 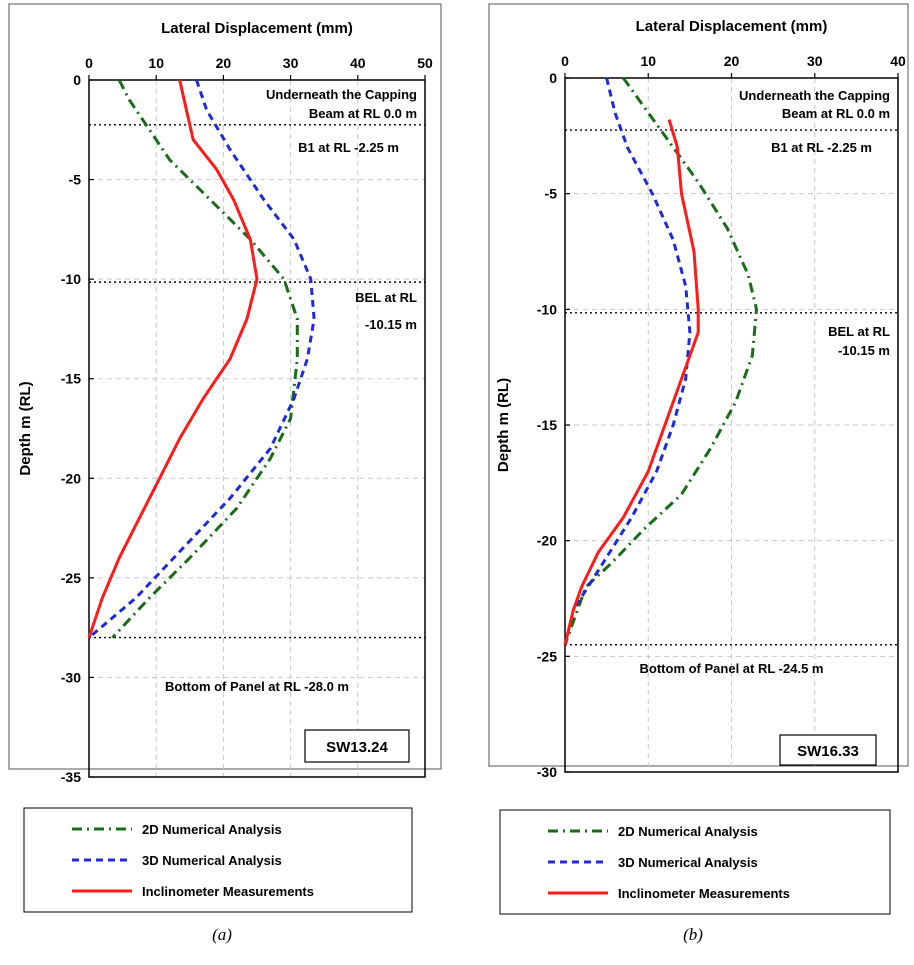 I want to click on reference-annotation: Bottom of Panel at RL -24.5 m, so click(x=732, y=668).